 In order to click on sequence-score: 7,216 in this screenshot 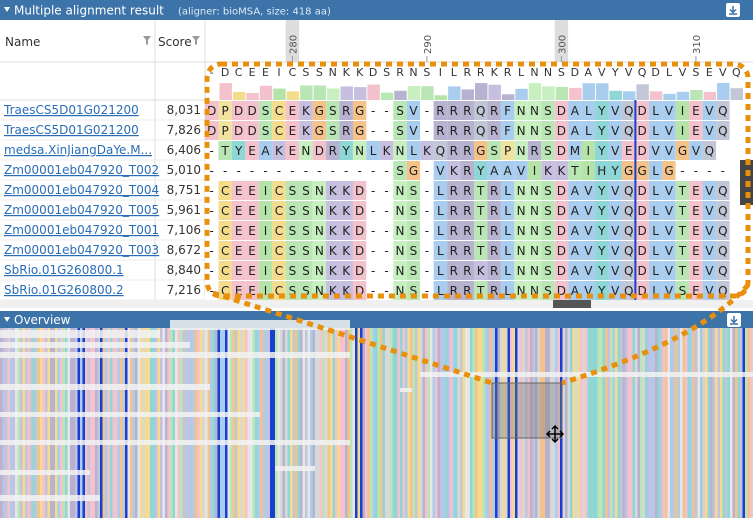, I will do `click(184, 290)`.